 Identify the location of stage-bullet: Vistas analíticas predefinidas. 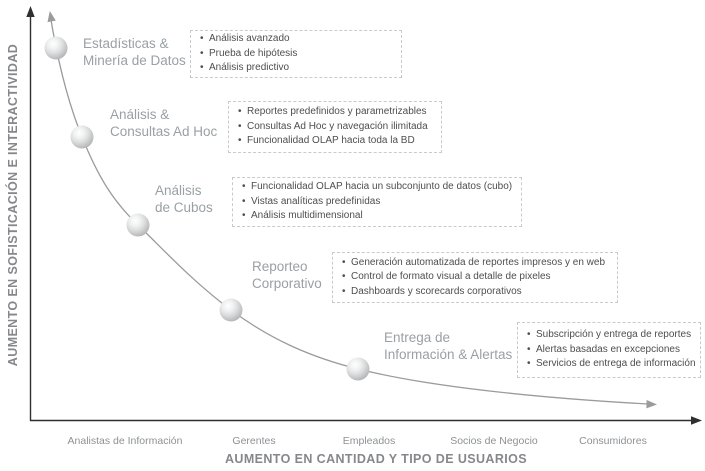
(377, 202).